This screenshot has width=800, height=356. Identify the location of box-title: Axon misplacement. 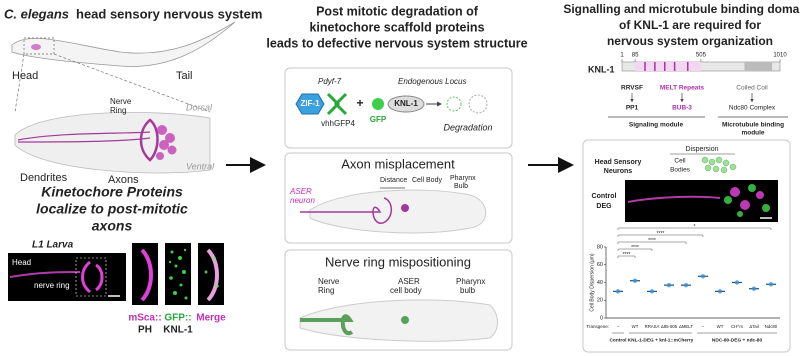
(398, 163).